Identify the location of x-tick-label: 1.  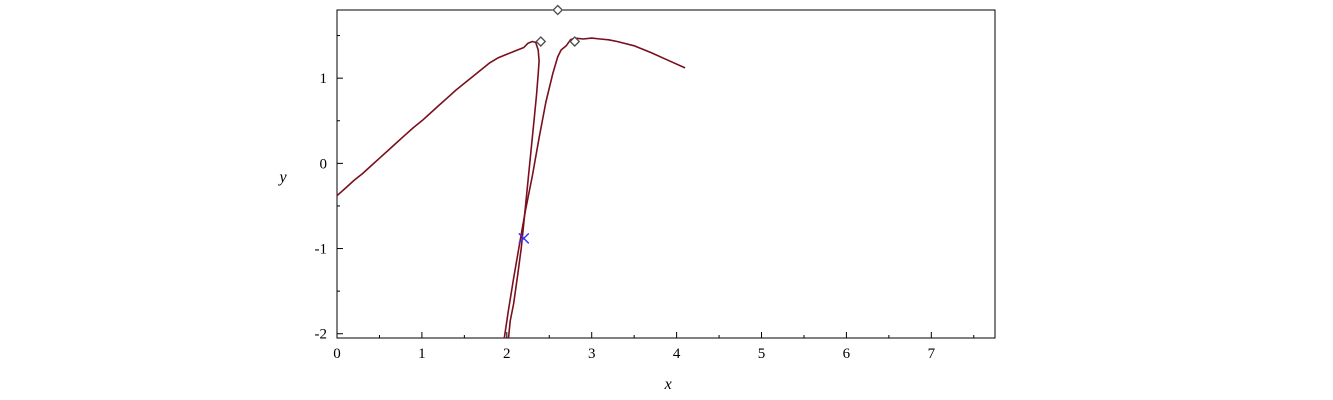
(422, 354).